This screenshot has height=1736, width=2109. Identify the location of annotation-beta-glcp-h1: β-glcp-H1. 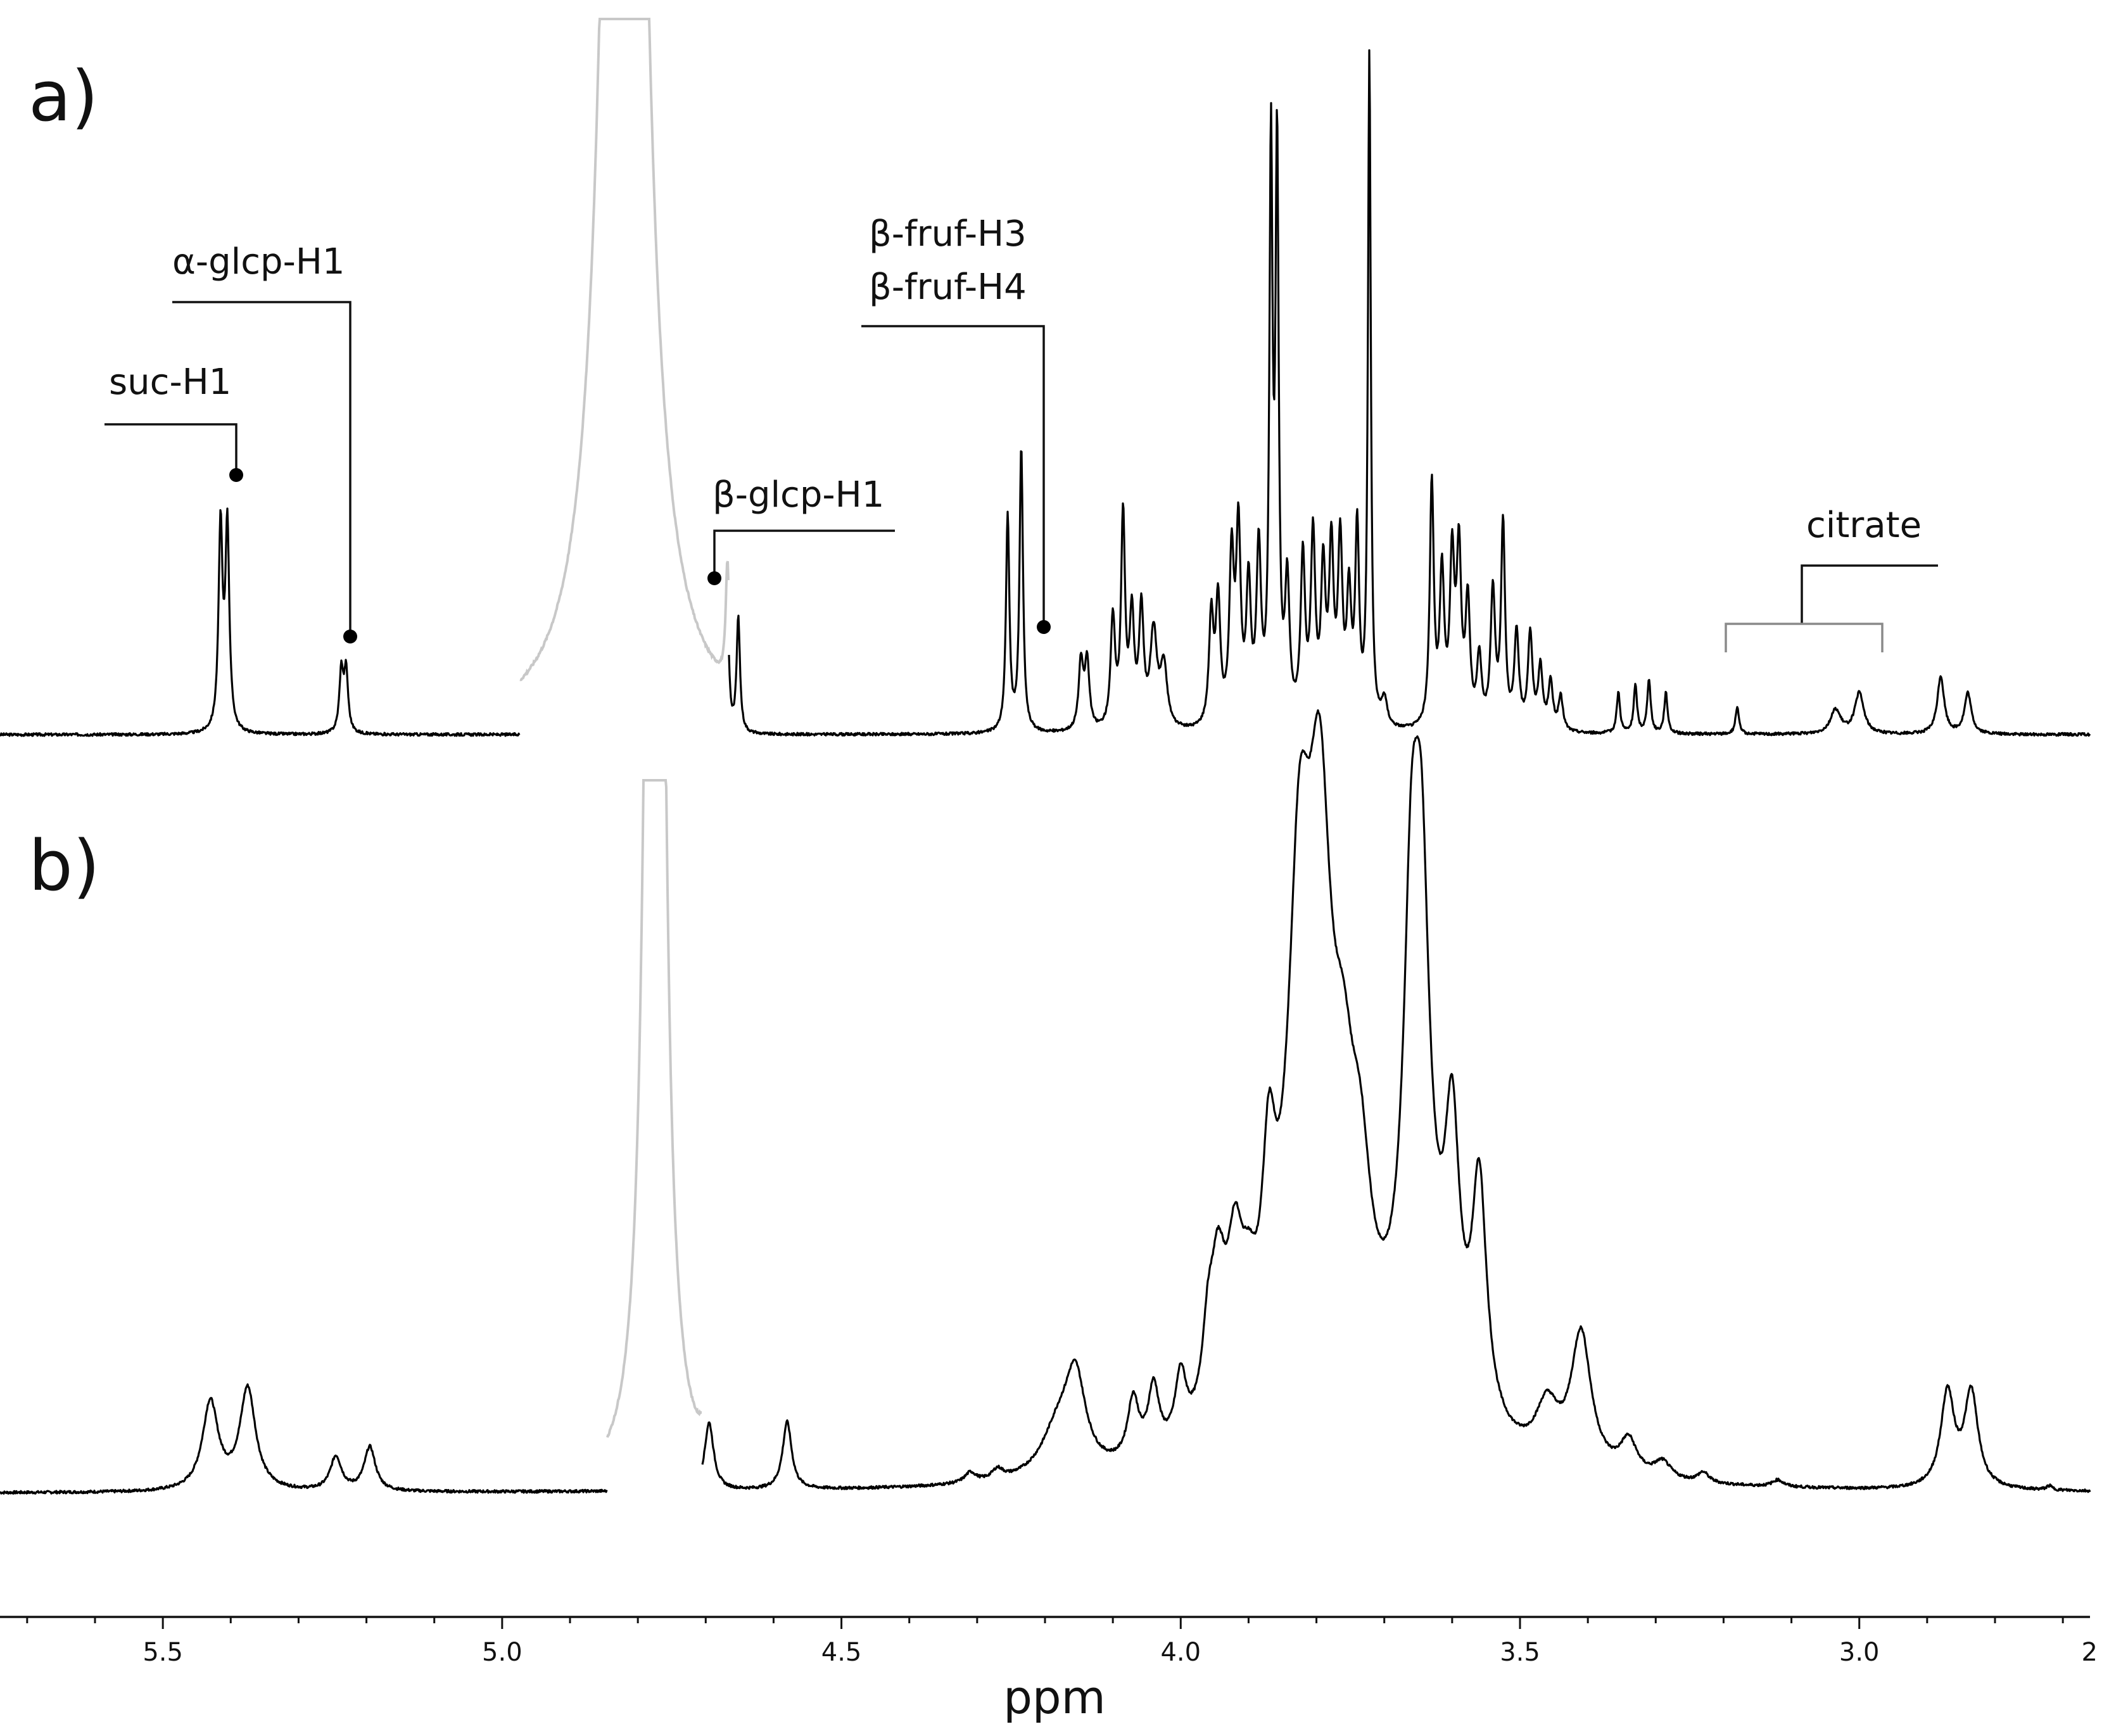
(801, 529).